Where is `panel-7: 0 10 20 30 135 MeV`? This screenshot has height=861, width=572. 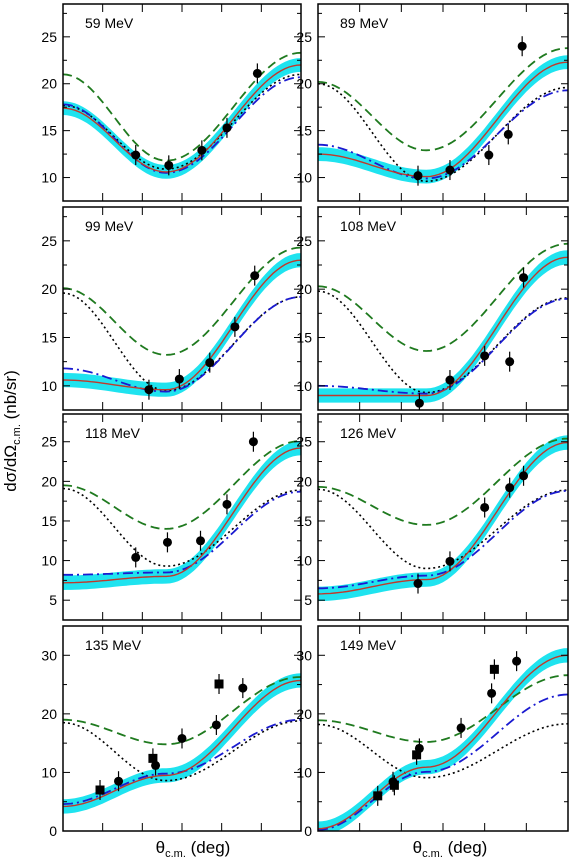 panel-7: 0 10 20 30 135 MeV is located at coordinates (171, 732).